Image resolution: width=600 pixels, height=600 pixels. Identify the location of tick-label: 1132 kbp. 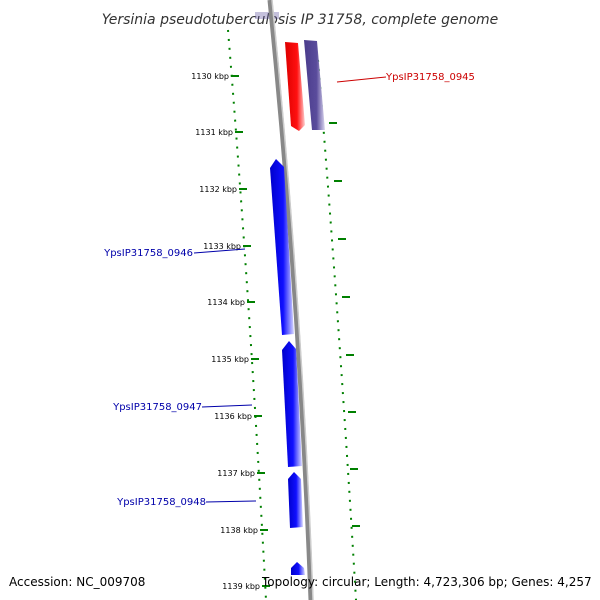
(218, 189).